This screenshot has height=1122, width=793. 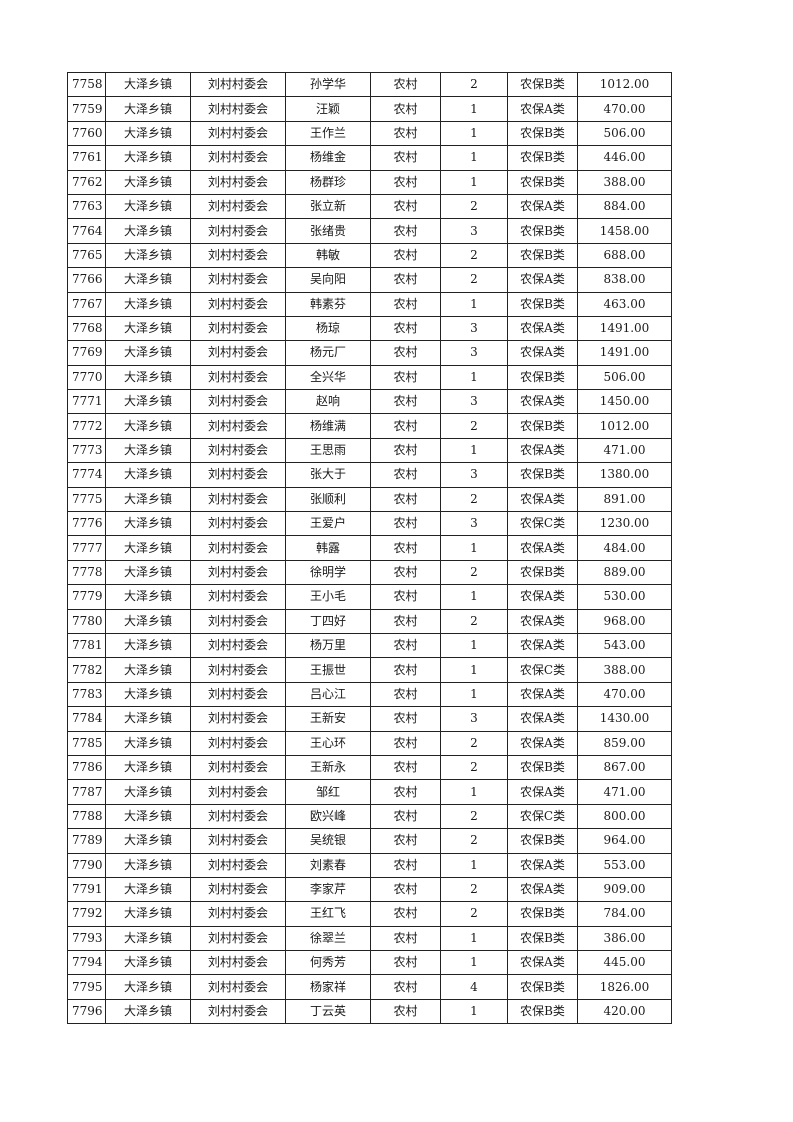 What do you see at coordinates (624, 597) in the screenshot?
I see `amount-cell: 530.00` at bounding box center [624, 597].